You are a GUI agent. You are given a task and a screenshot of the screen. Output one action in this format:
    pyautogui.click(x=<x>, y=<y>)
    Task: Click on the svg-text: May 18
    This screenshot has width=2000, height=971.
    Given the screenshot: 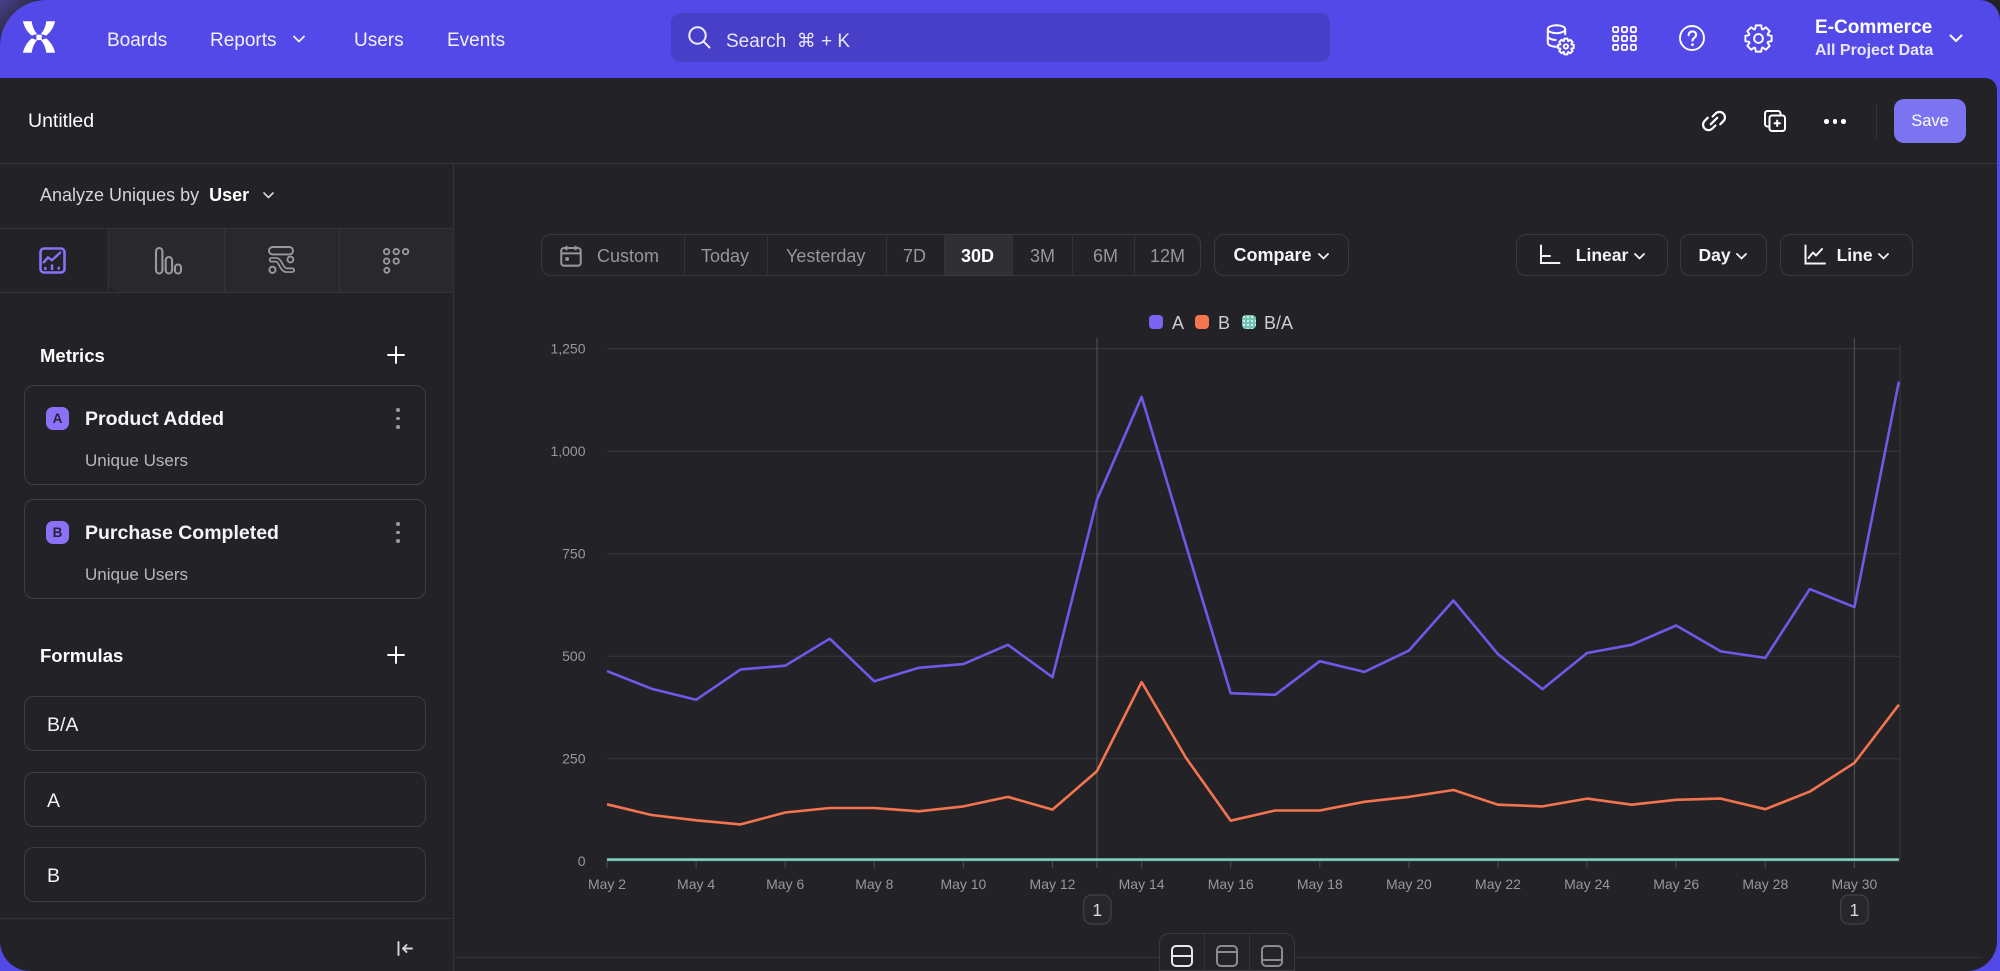 What is the action you would take?
    pyautogui.click(x=1320, y=884)
    